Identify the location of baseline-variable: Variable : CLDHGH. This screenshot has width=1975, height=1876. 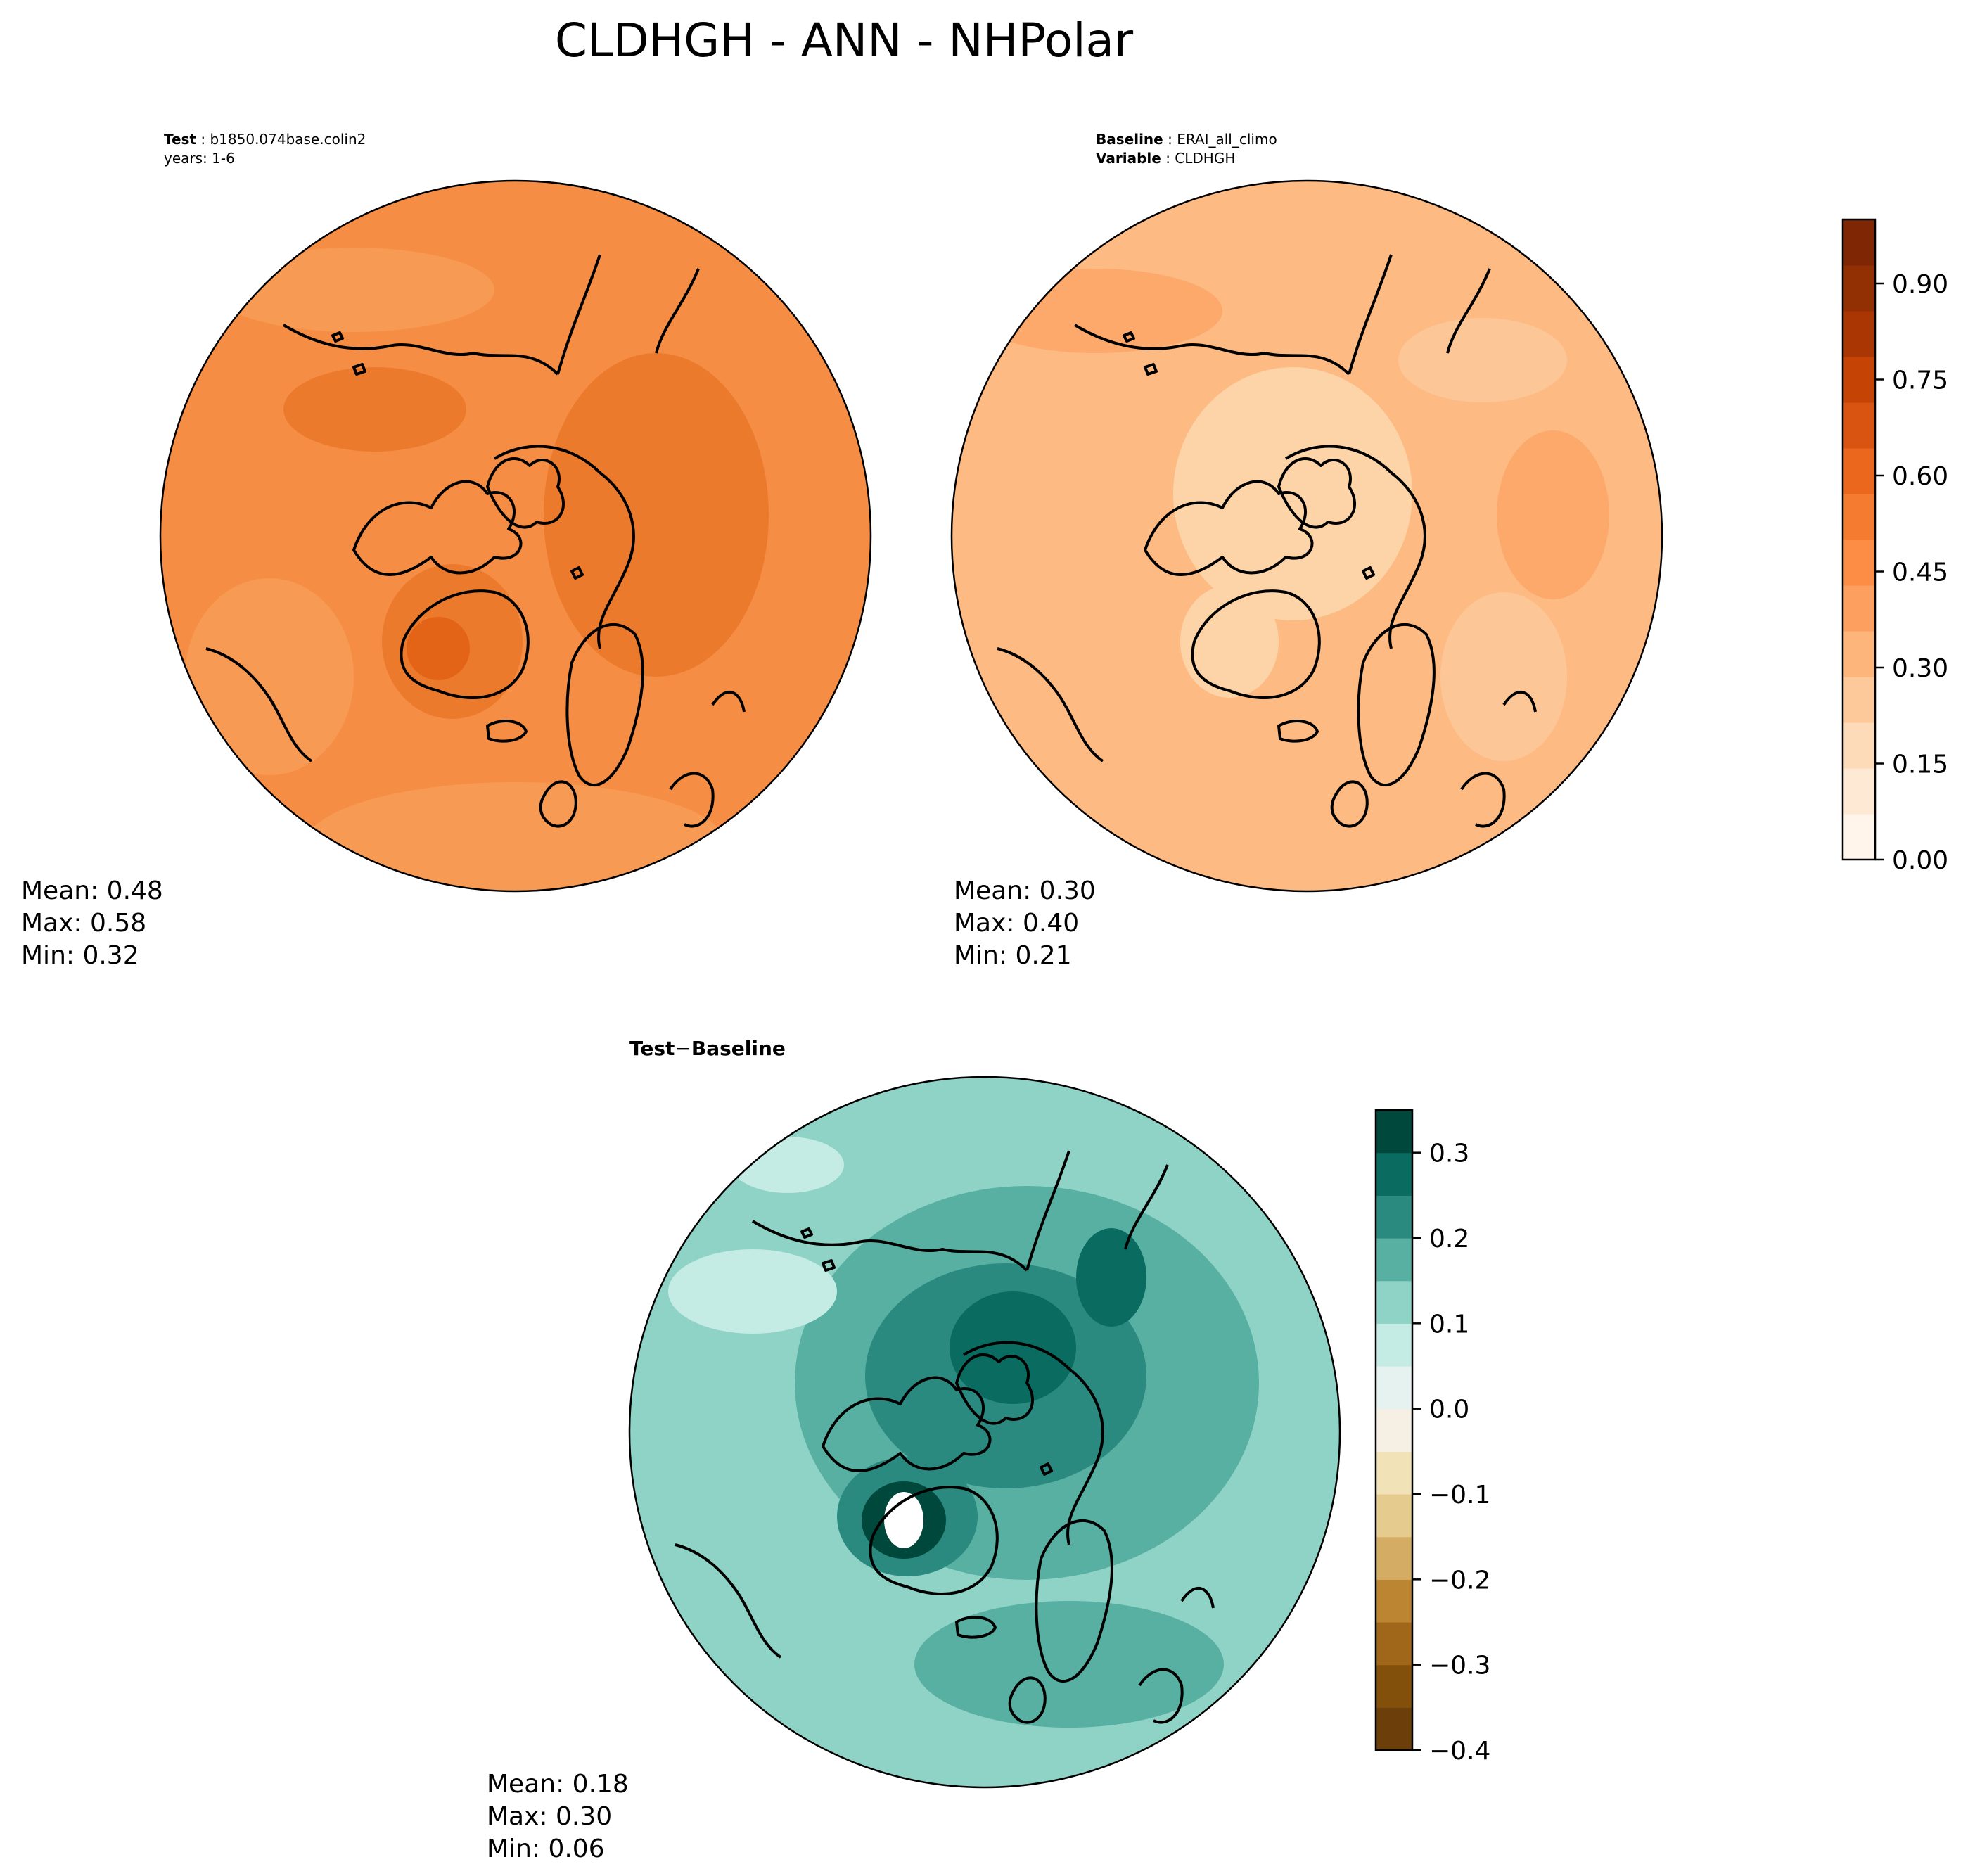
(1165, 158).